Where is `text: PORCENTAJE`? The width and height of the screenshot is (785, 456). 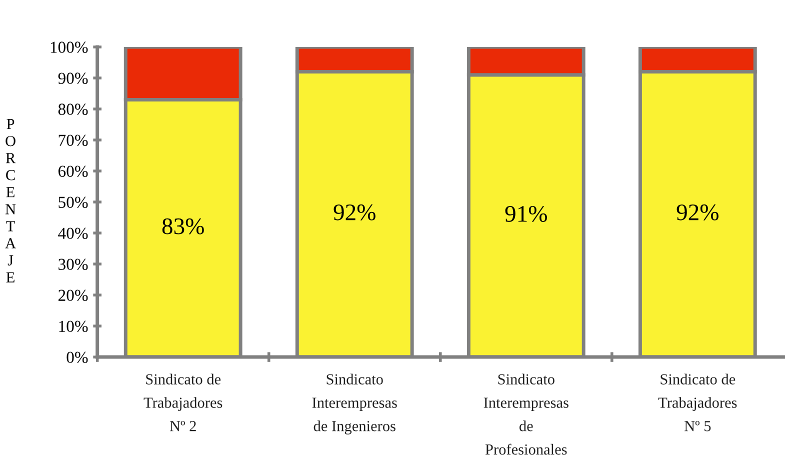 text: PORCENTAJE is located at coordinates (10, 200).